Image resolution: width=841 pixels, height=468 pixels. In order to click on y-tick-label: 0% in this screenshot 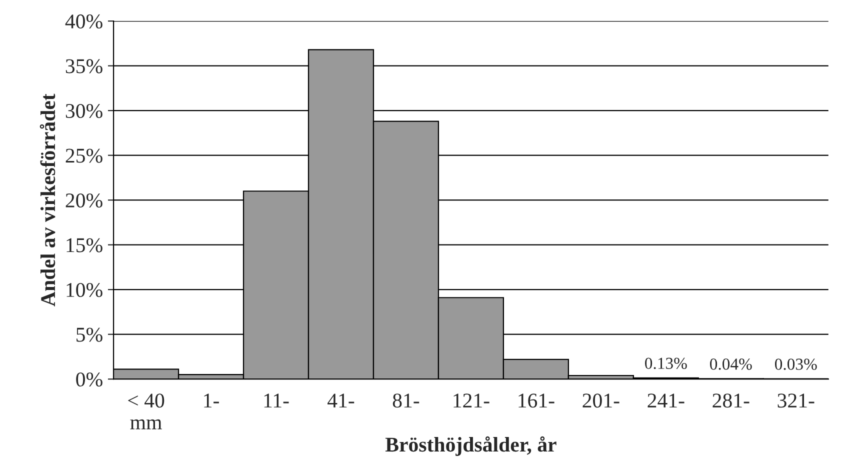, I will do `click(89, 379)`.